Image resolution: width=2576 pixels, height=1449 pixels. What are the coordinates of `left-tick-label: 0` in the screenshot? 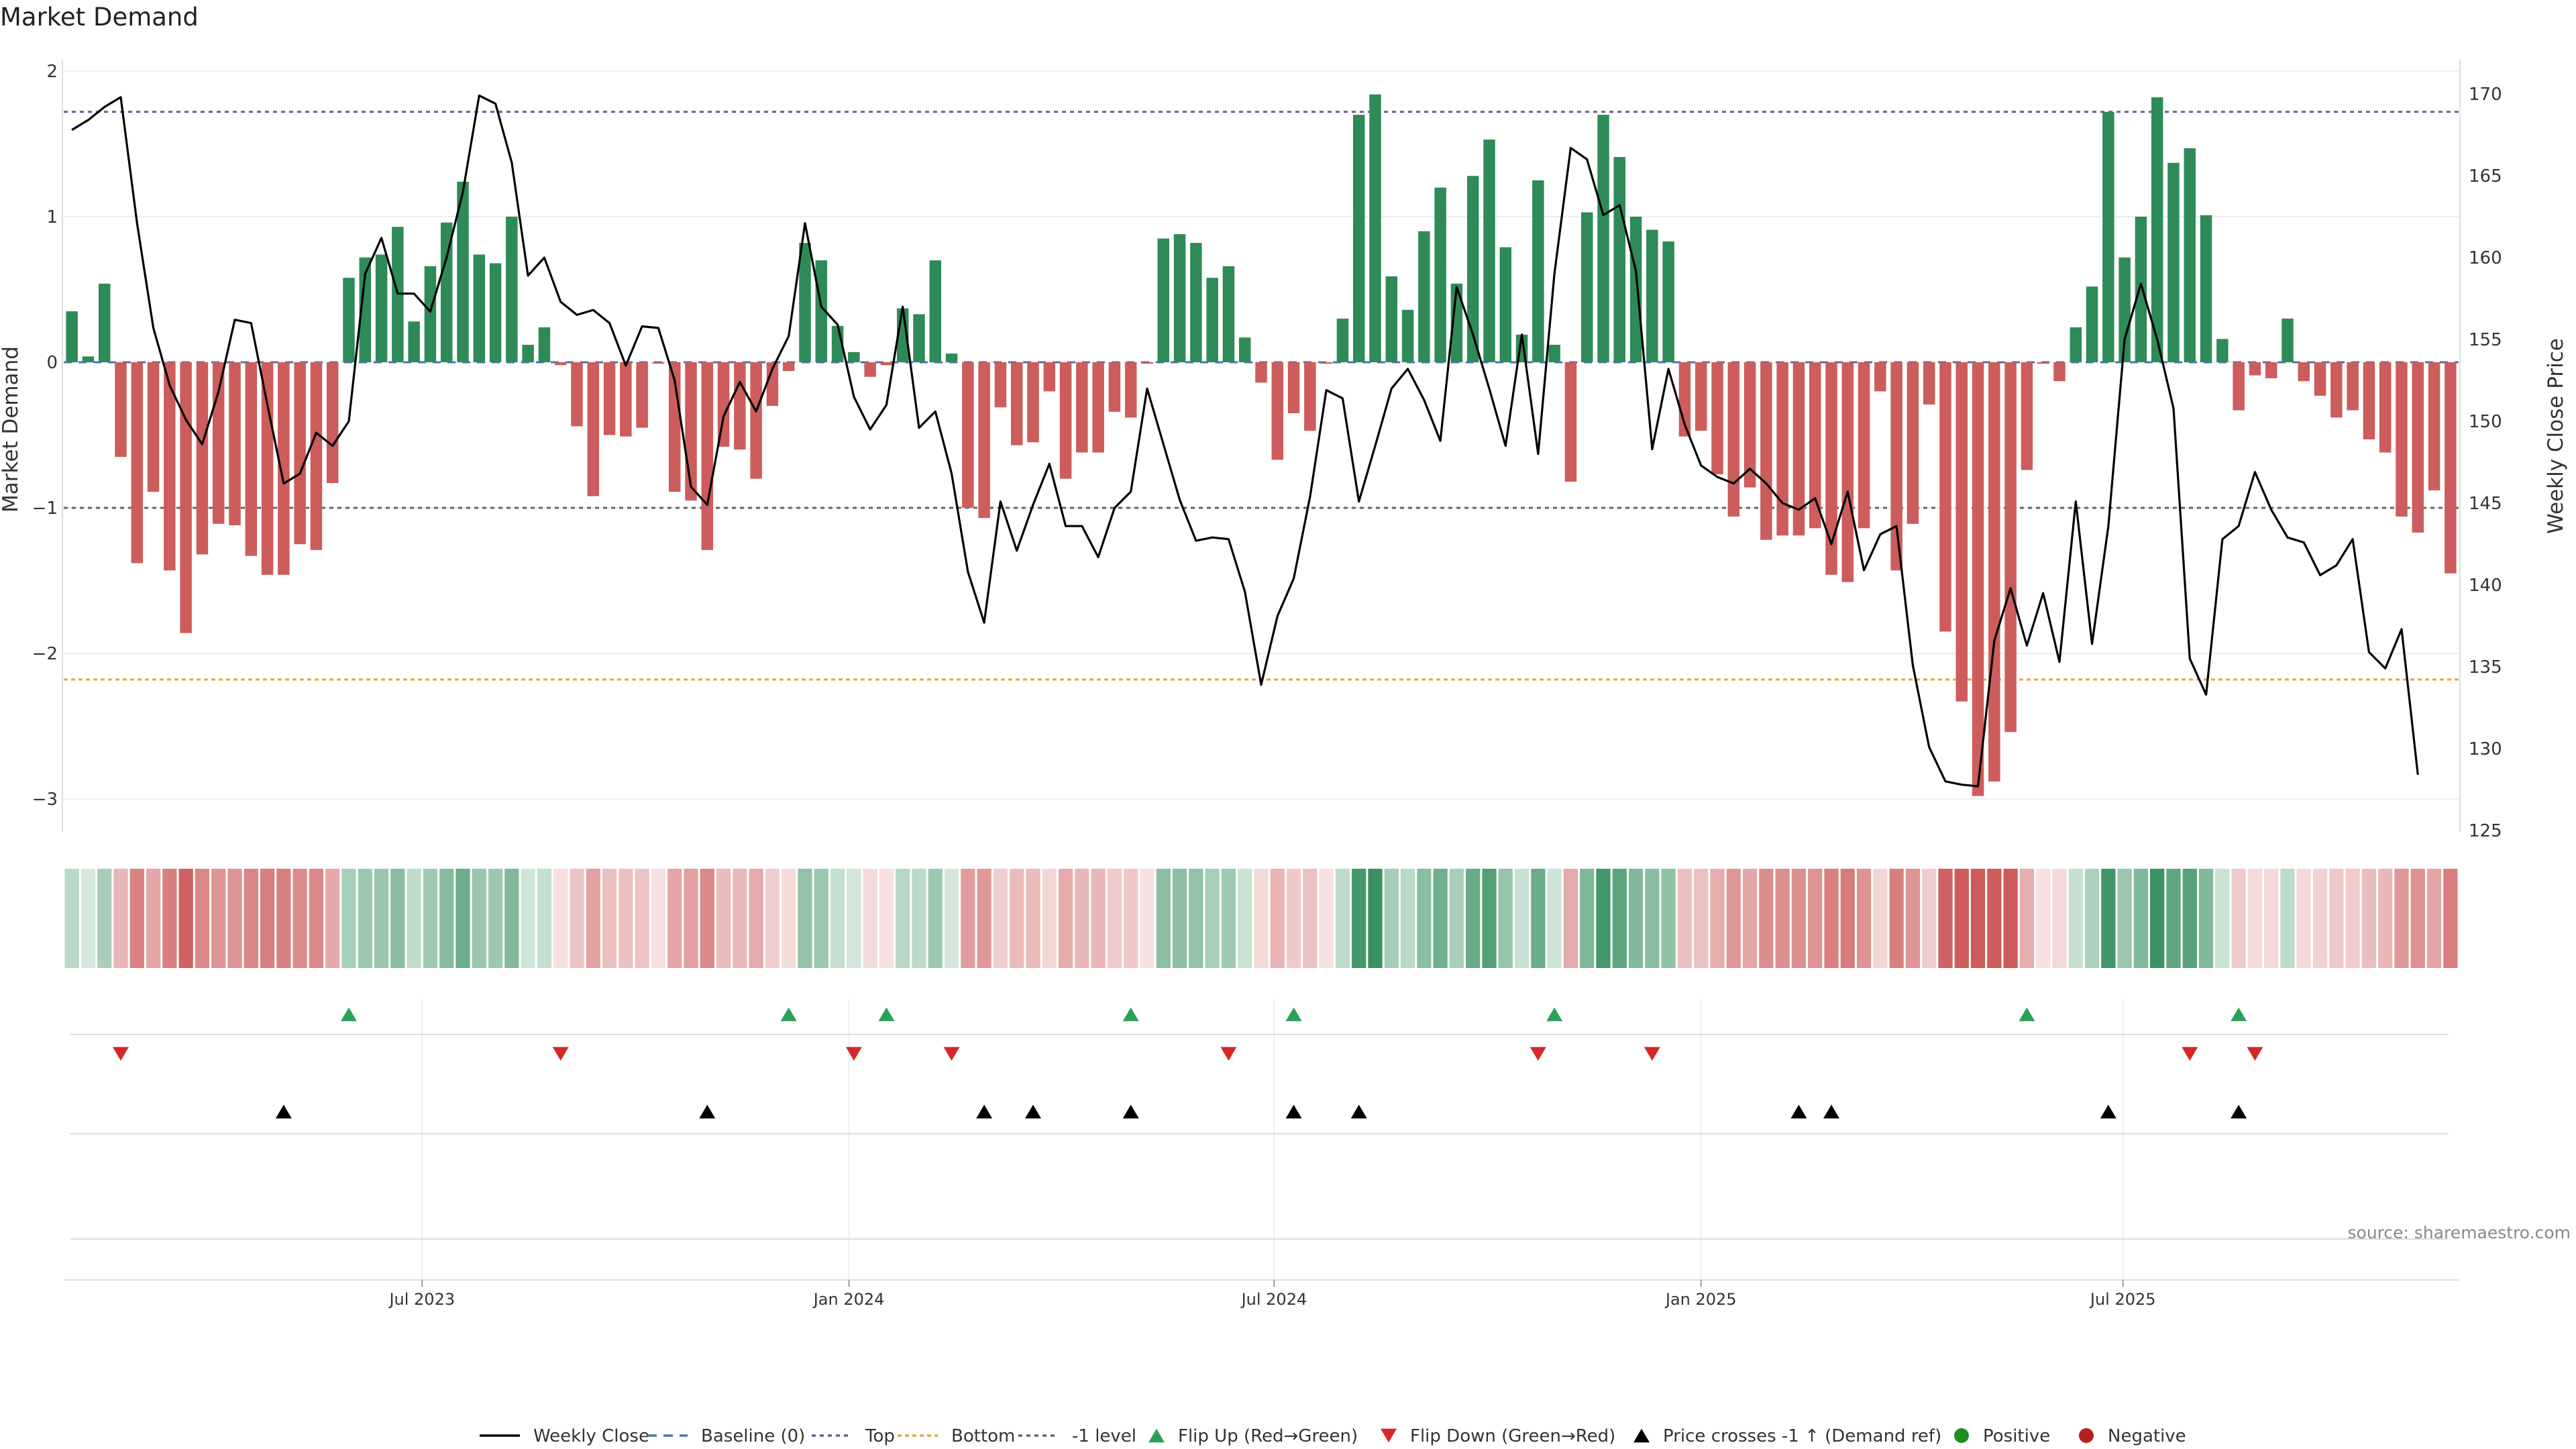 It's located at (52, 363).